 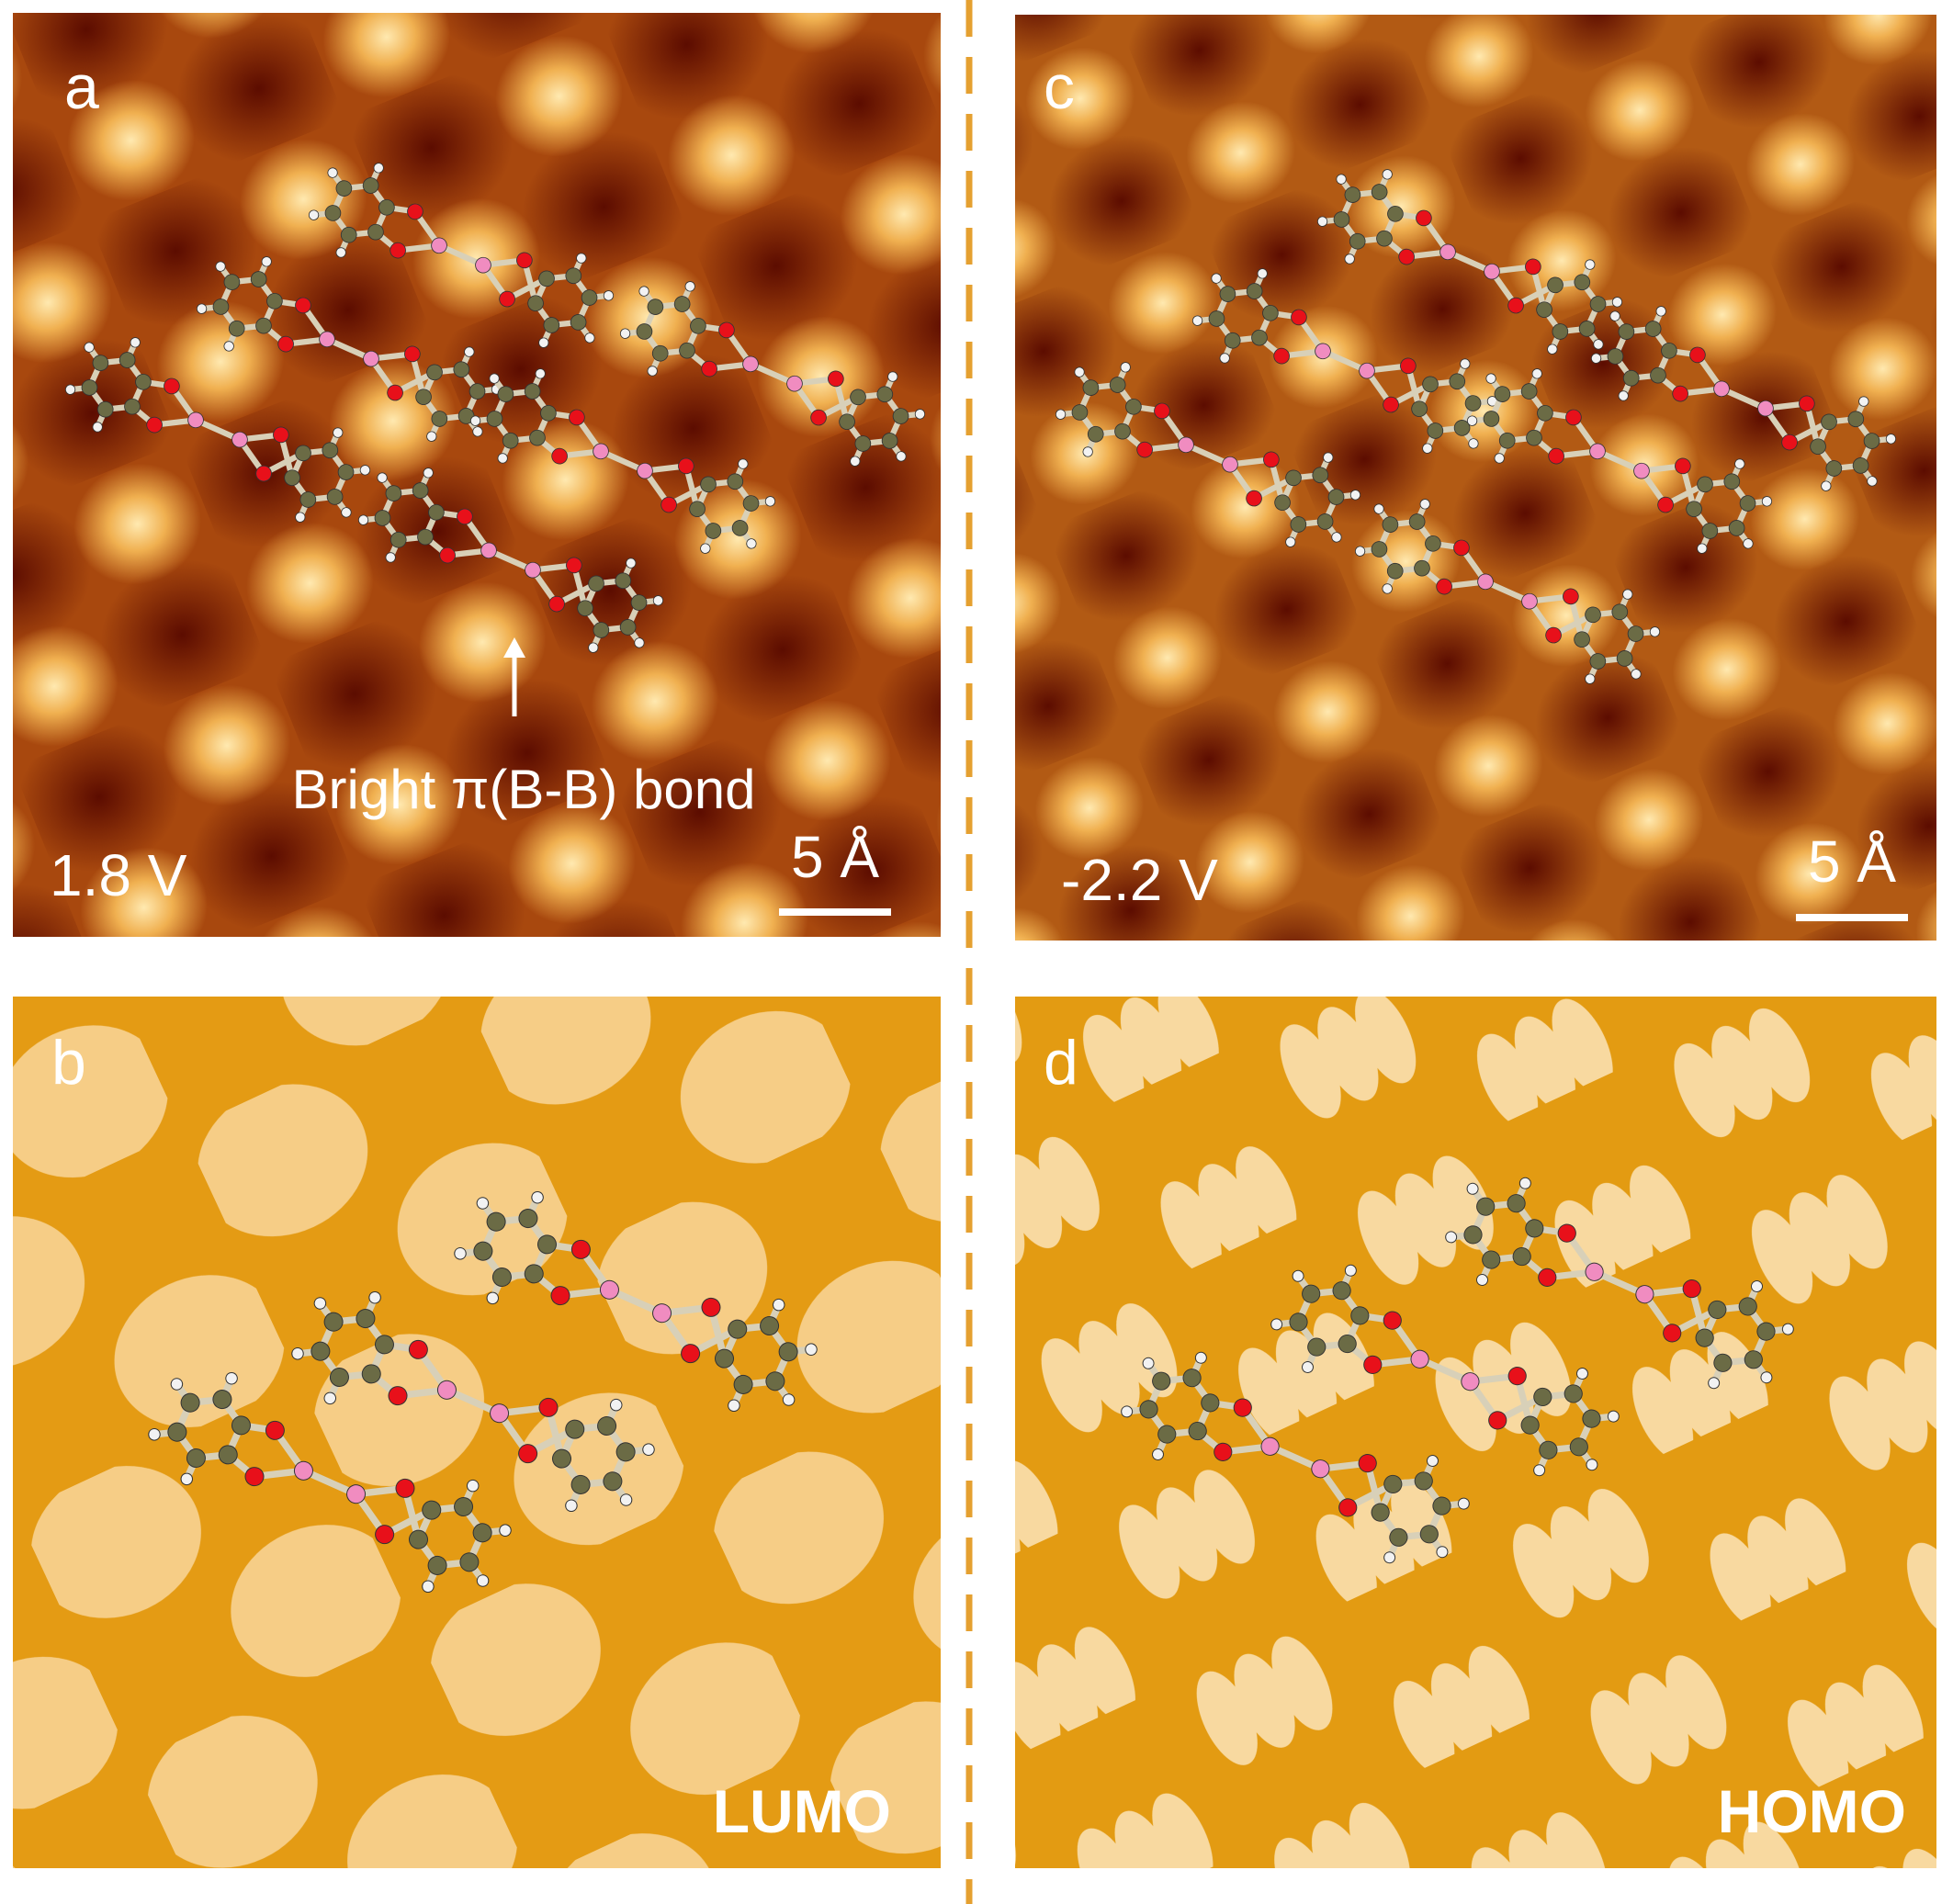 I want to click on annotation: Bright π(B-B) bond, so click(x=524, y=789).